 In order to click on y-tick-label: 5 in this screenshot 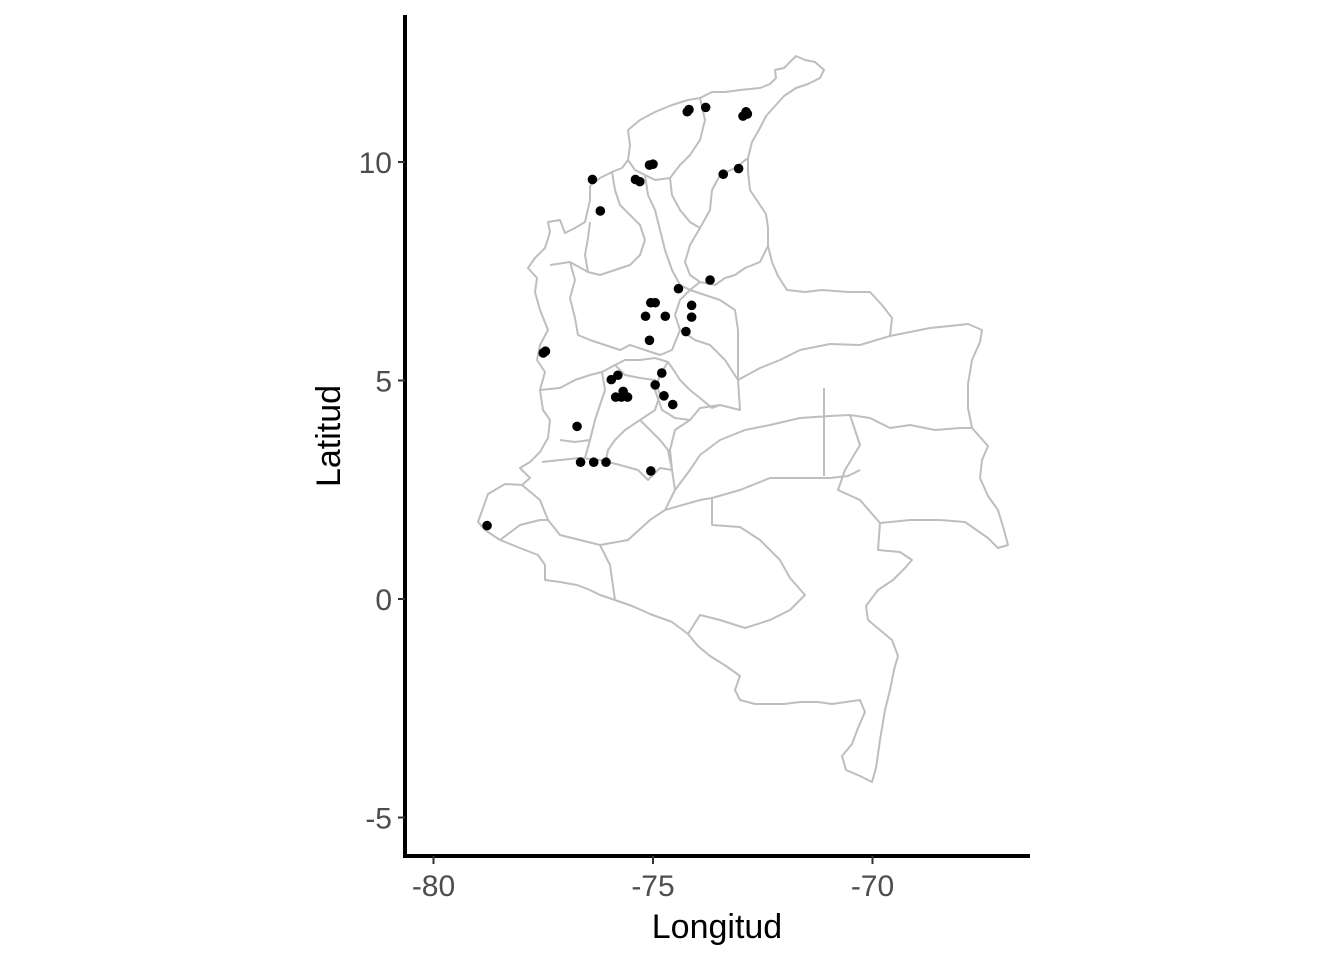, I will do `click(383, 382)`.